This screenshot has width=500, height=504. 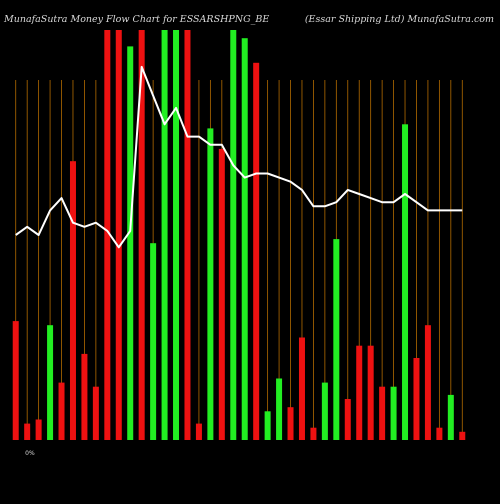 What do you see at coordinates (399, 19) in the screenshot?
I see `chart-header-right: (Essar Shipping Ltd) MunafaSutra.com` at bounding box center [399, 19].